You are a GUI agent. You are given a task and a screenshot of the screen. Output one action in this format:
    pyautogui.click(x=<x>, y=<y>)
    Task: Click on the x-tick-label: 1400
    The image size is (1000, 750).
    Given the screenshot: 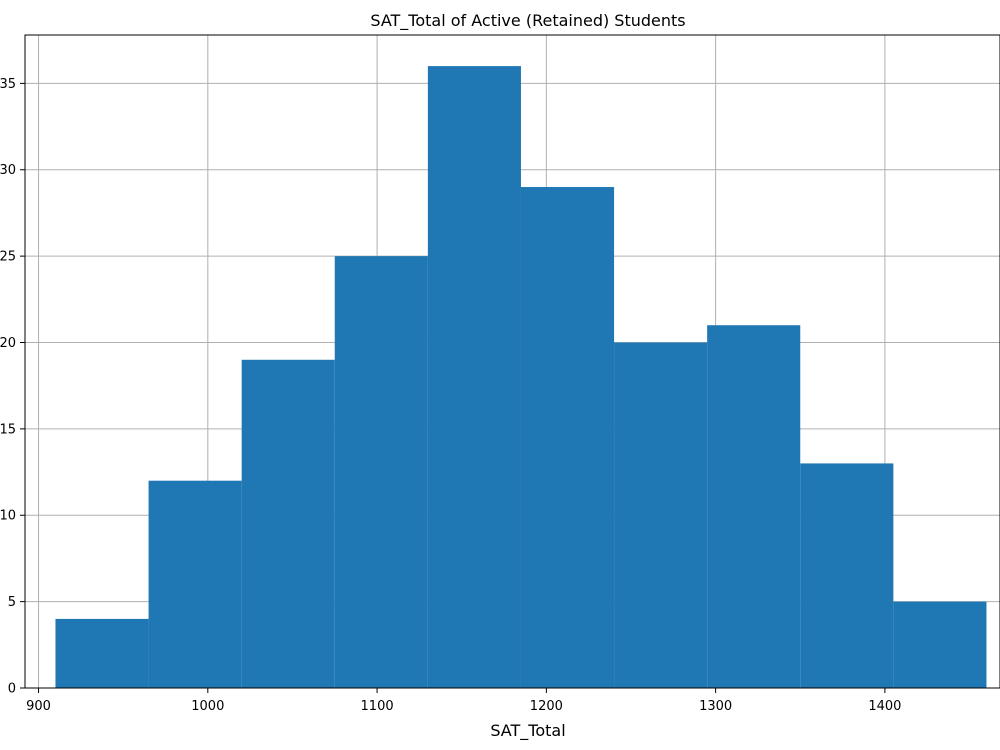 What is the action you would take?
    pyautogui.click(x=884, y=706)
    